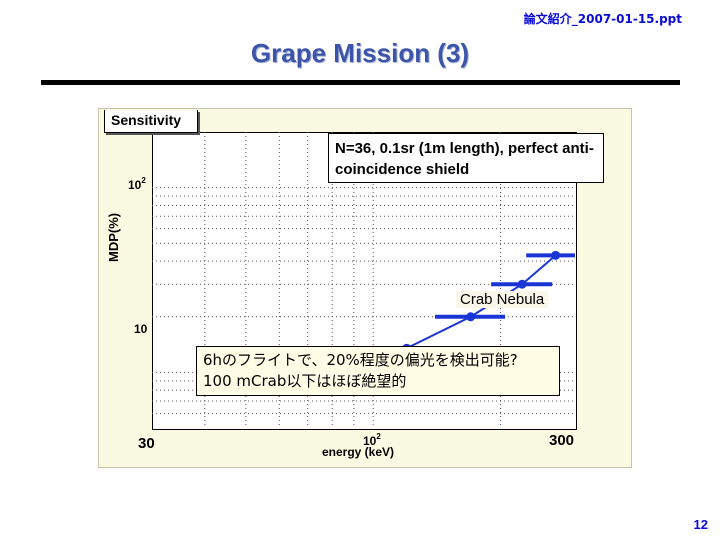 This screenshot has width=720, height=540. I want to click on slide-title: Grape Mission (3), so click(360, 53).